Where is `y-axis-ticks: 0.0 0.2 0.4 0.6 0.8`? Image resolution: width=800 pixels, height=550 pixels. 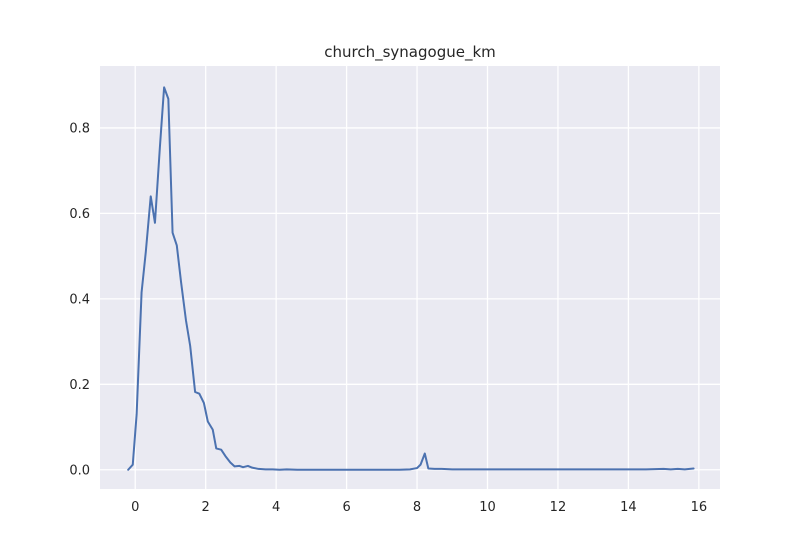 y-axis-ticks: 0.0 0.2 0.4 0.6 0.8 is located at coordinates (79, 299).